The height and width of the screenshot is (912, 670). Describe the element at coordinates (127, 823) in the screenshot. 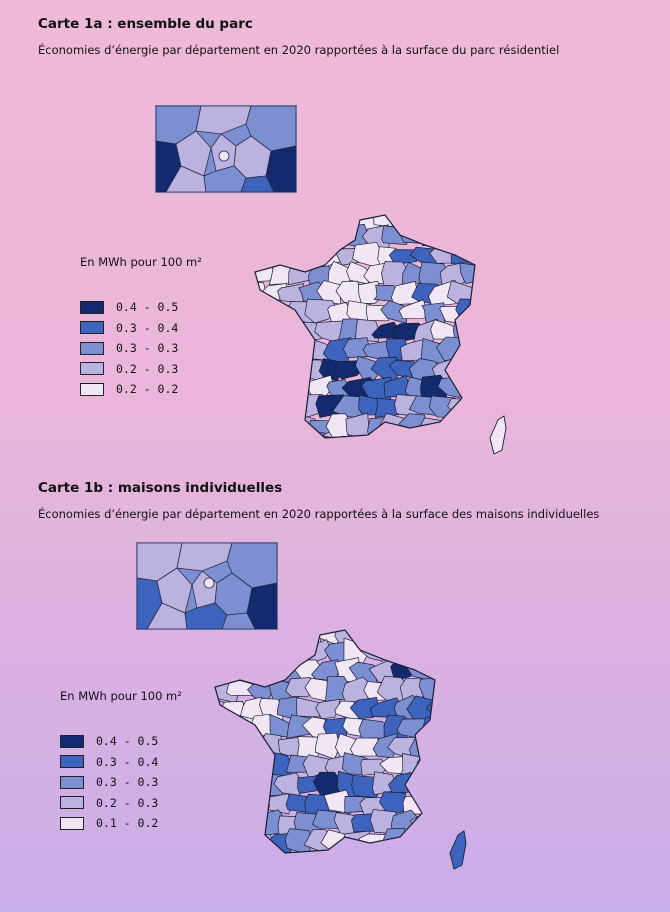

I see `legend-label: 0.1 - 0.2` at that location.